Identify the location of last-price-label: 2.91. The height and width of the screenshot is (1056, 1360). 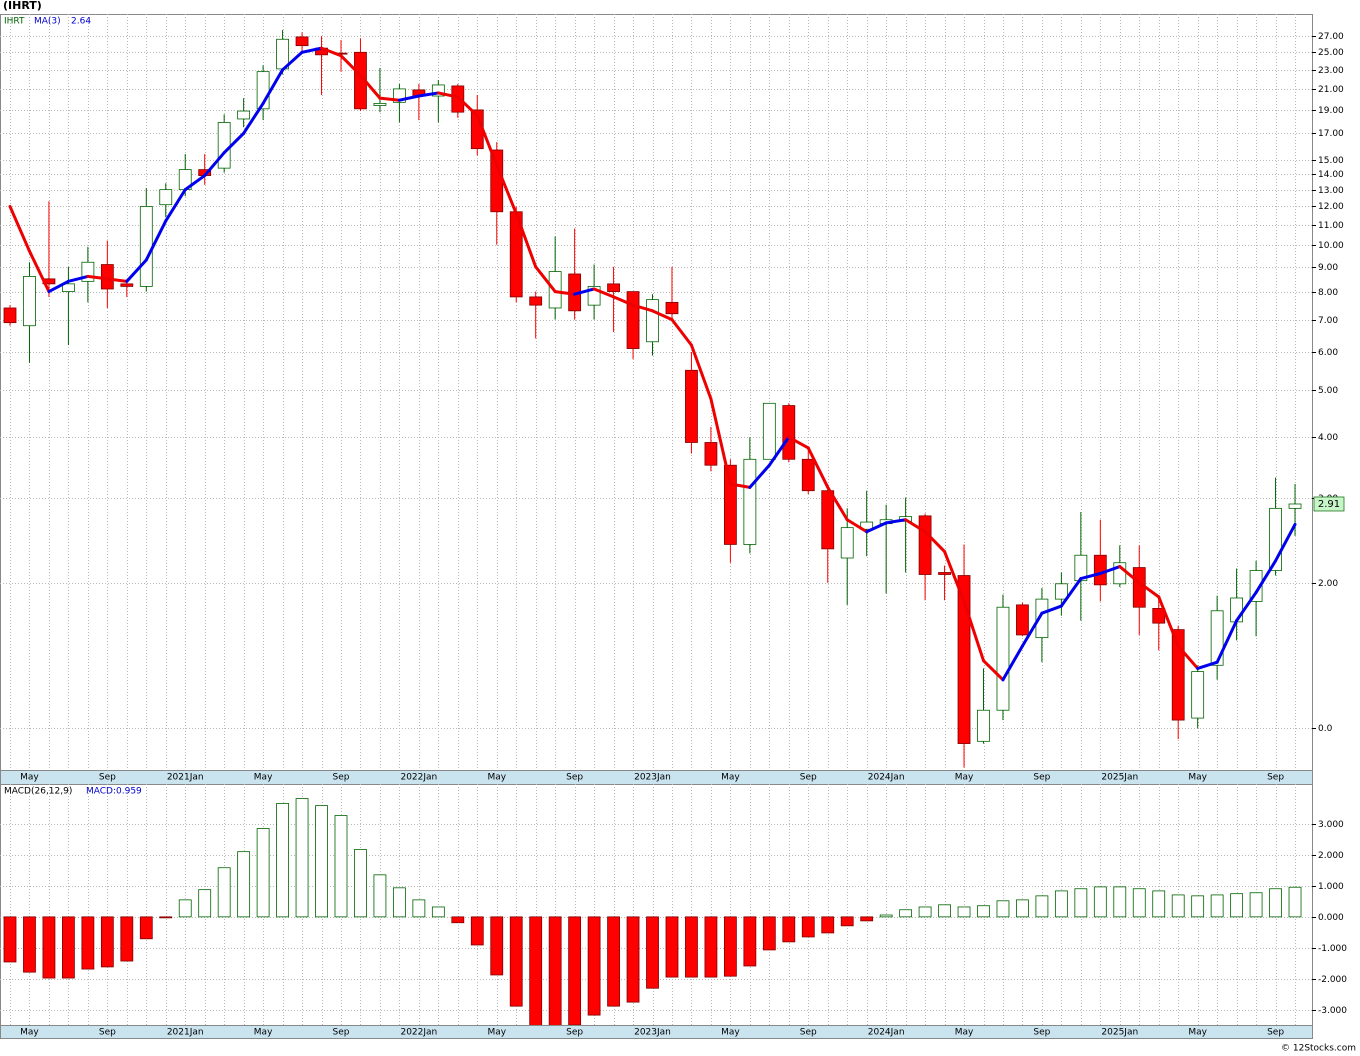
(1329, 504).